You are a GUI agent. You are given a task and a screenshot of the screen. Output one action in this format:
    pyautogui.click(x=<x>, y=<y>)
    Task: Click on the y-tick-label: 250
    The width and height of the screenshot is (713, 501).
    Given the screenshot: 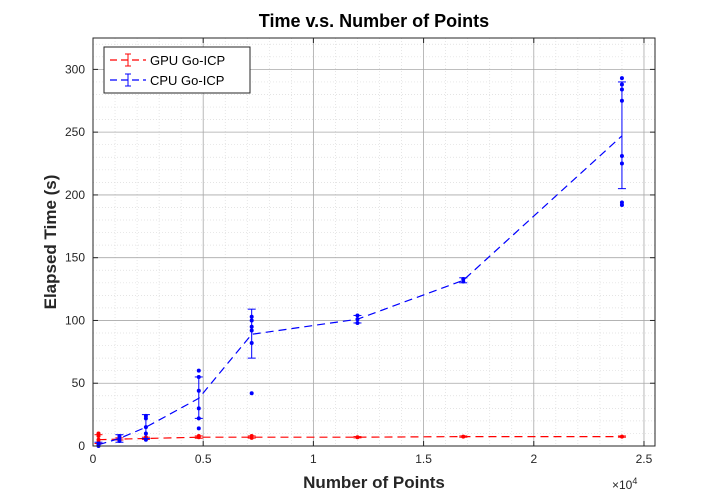 What is the action you would take?
    pyautogui.click(x=75, y=132)
    